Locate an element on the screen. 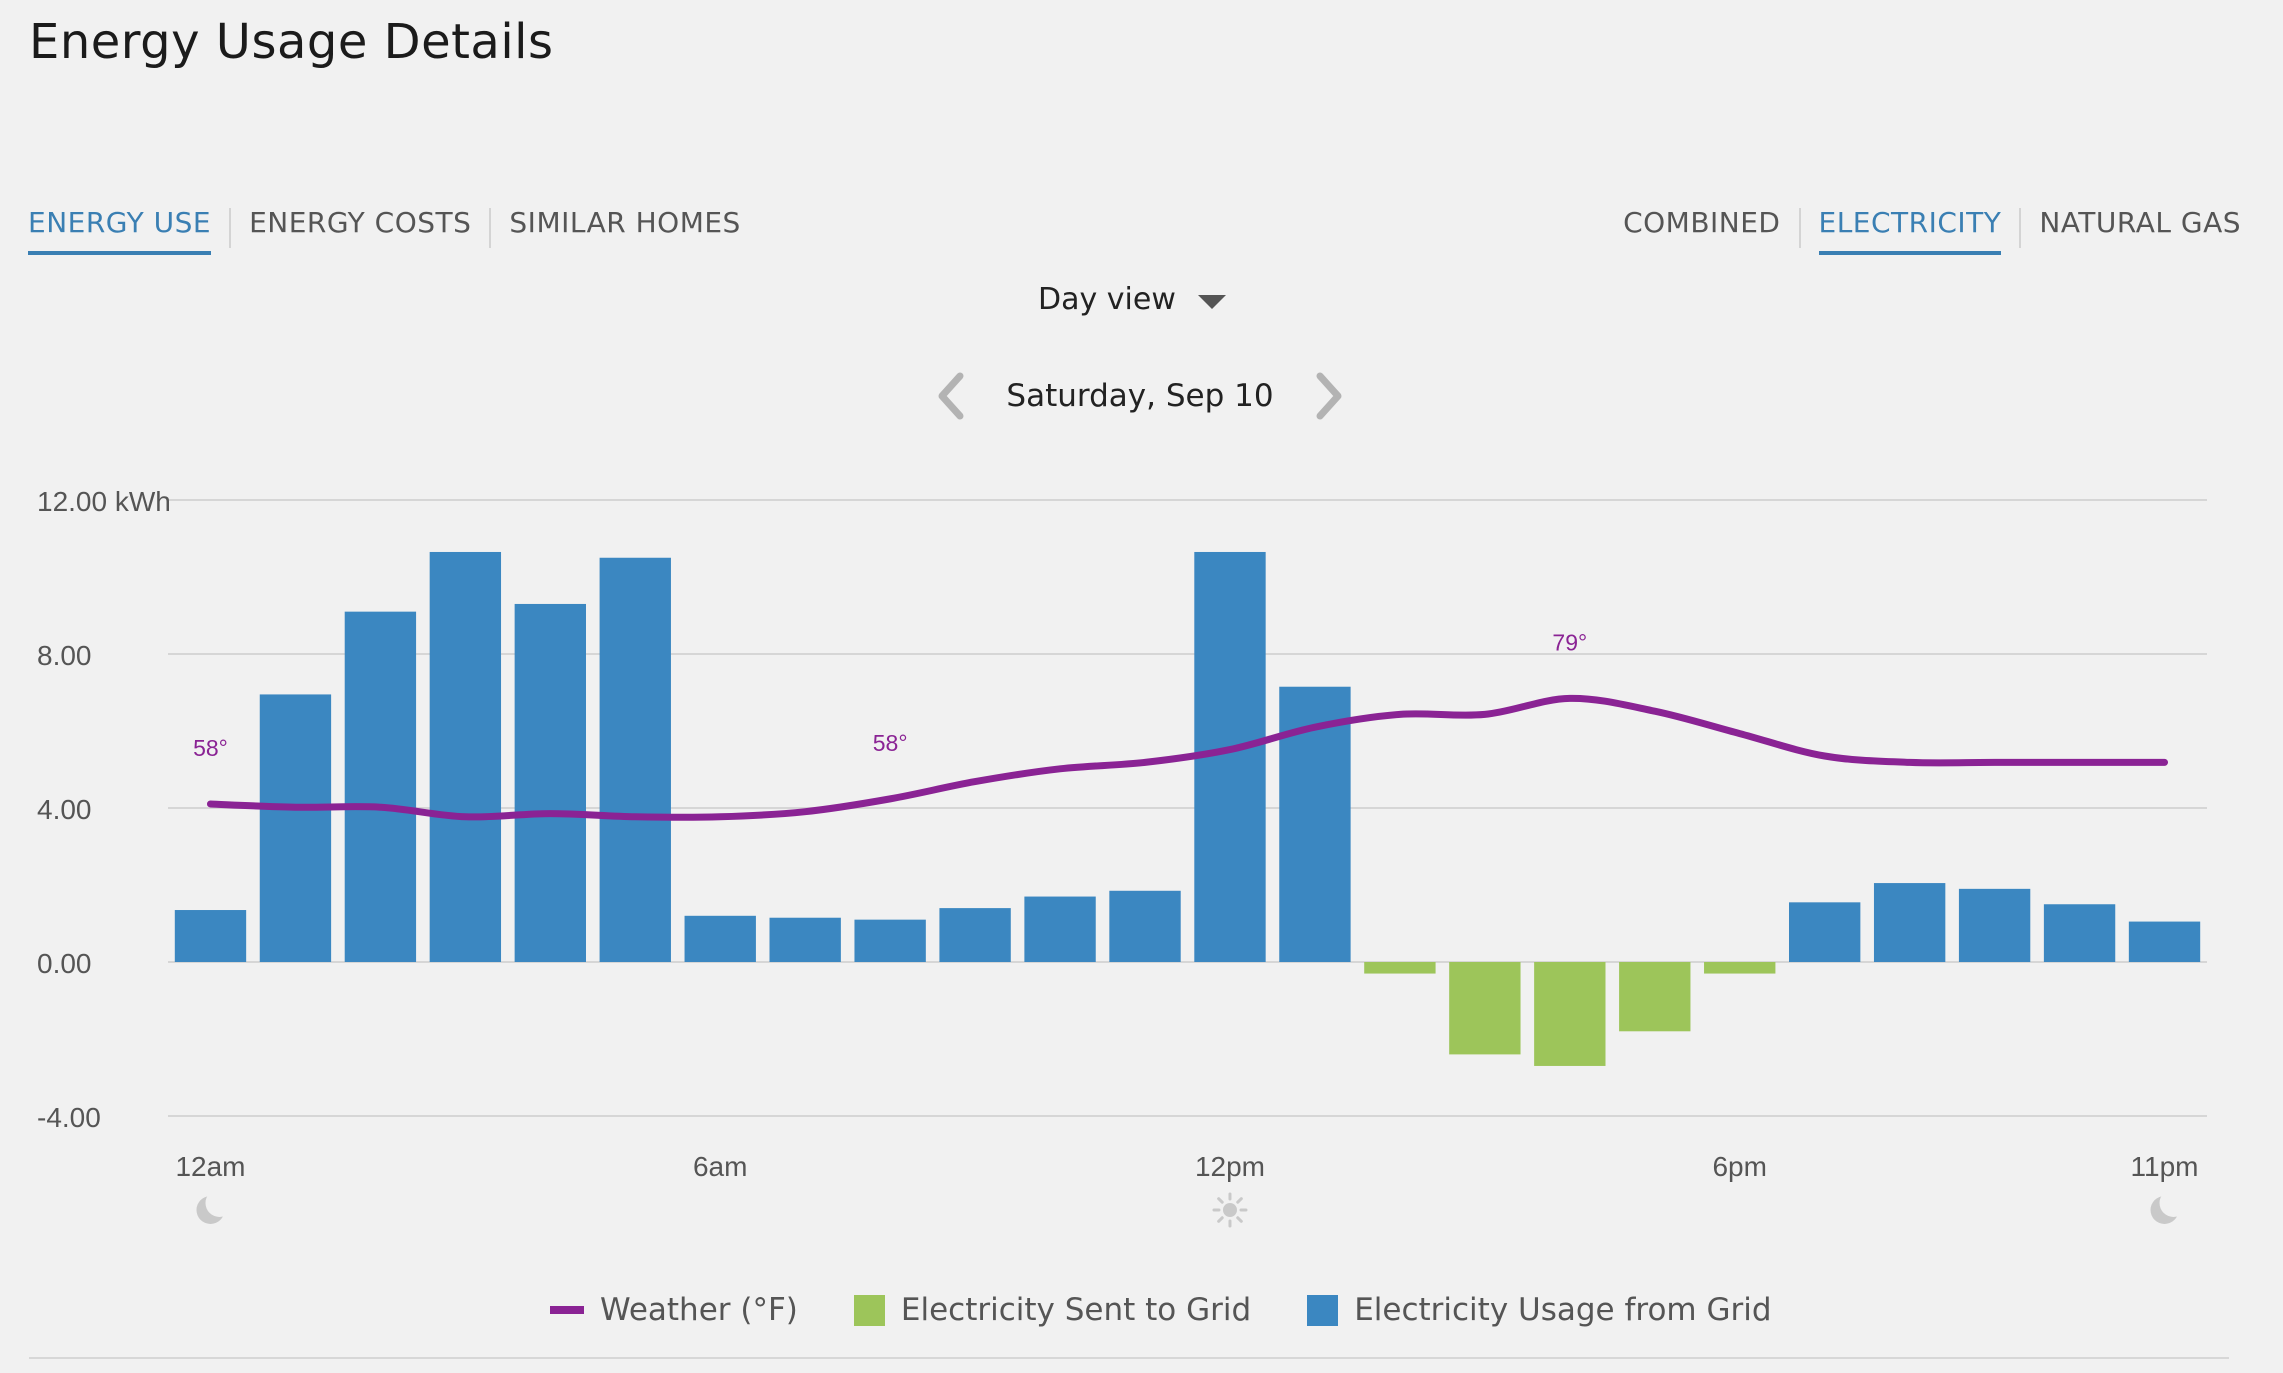 The width and height of the screenshot is (2283, 1373). date-label: Saturday, Sep 10 is located at coordinates (1140, 396).